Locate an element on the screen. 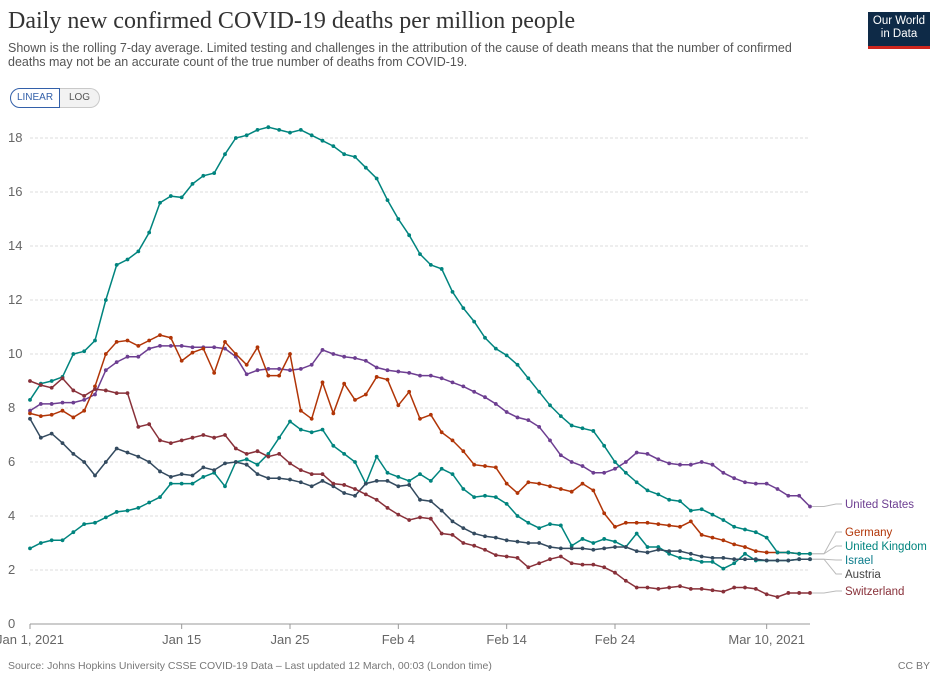  legend-label: United States is located at coordinates (879, 505).